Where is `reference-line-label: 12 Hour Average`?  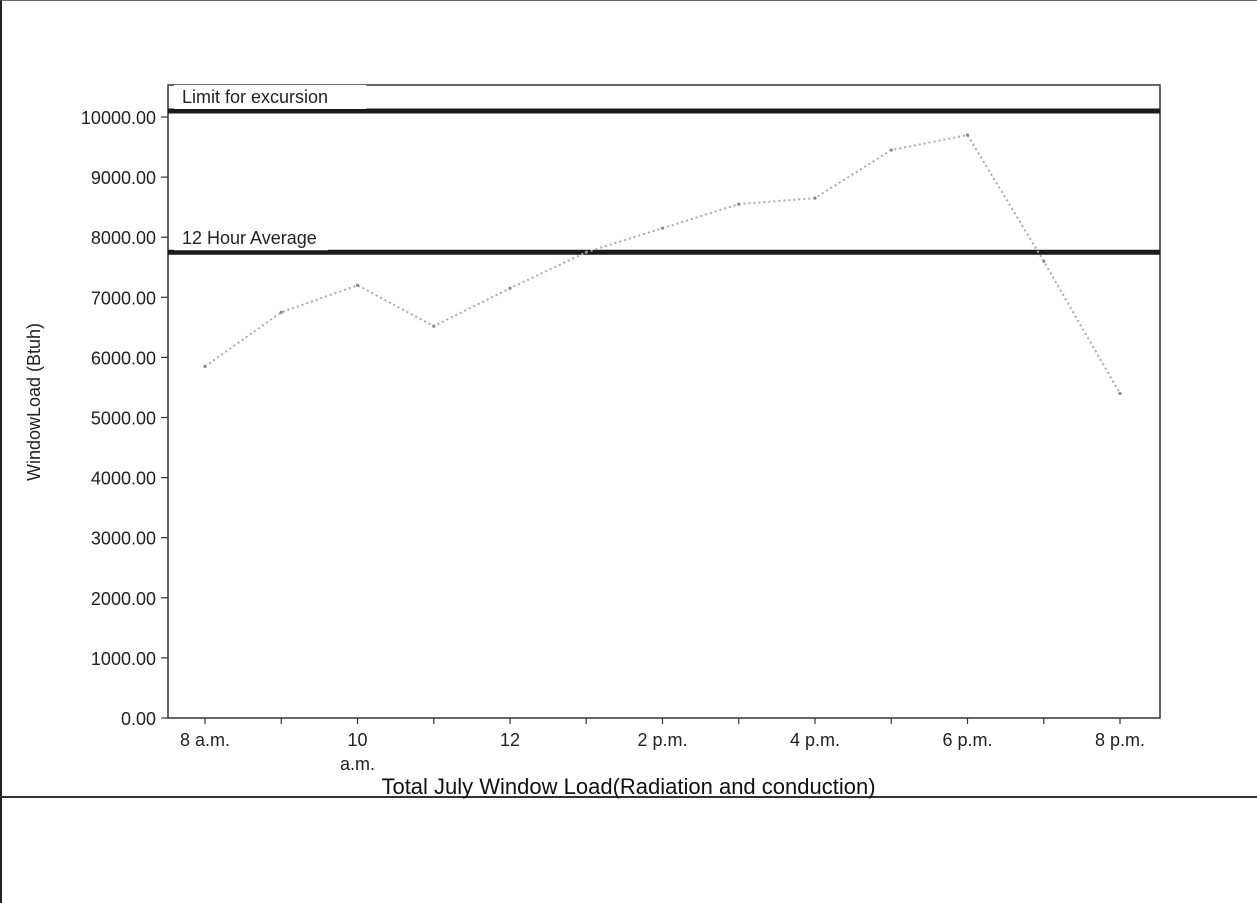
reference-line-label: 12 Hour Average is located at coordinates (249, 238).